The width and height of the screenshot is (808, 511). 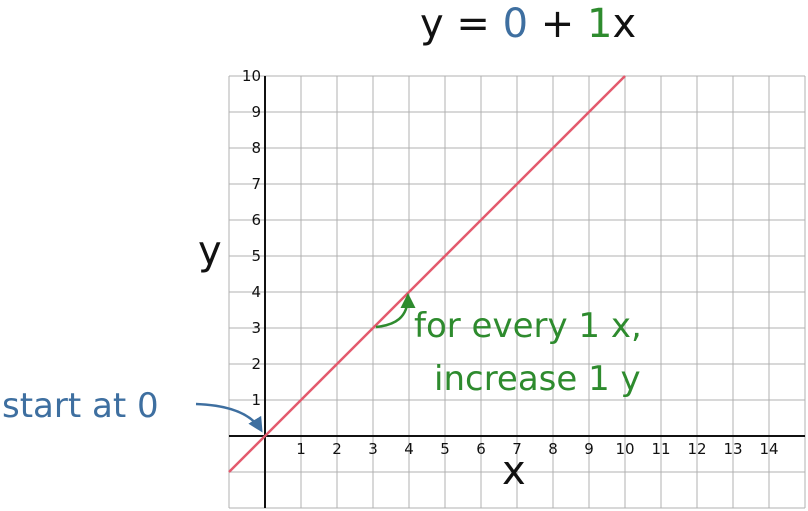 What do you see at coordinates (553, 449) in the screenshot?
I see `x-tick-label: 8` at bounding box center [553, 449].